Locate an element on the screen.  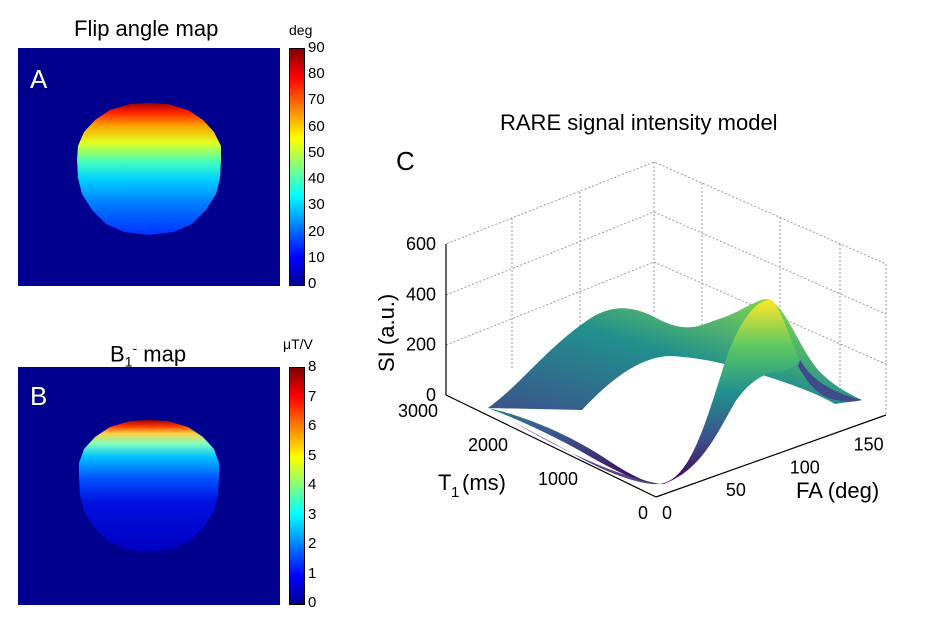
fa-ticks: 0 50 100 150 is located at coordinates (773, 479).